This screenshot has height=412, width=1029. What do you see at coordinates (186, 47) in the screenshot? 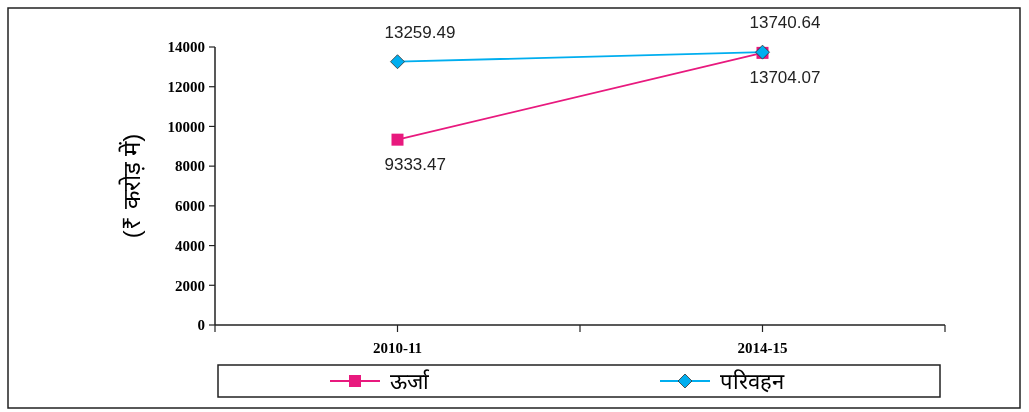
I see `y-tick-label: 14000` at bounding box center [186, 47].